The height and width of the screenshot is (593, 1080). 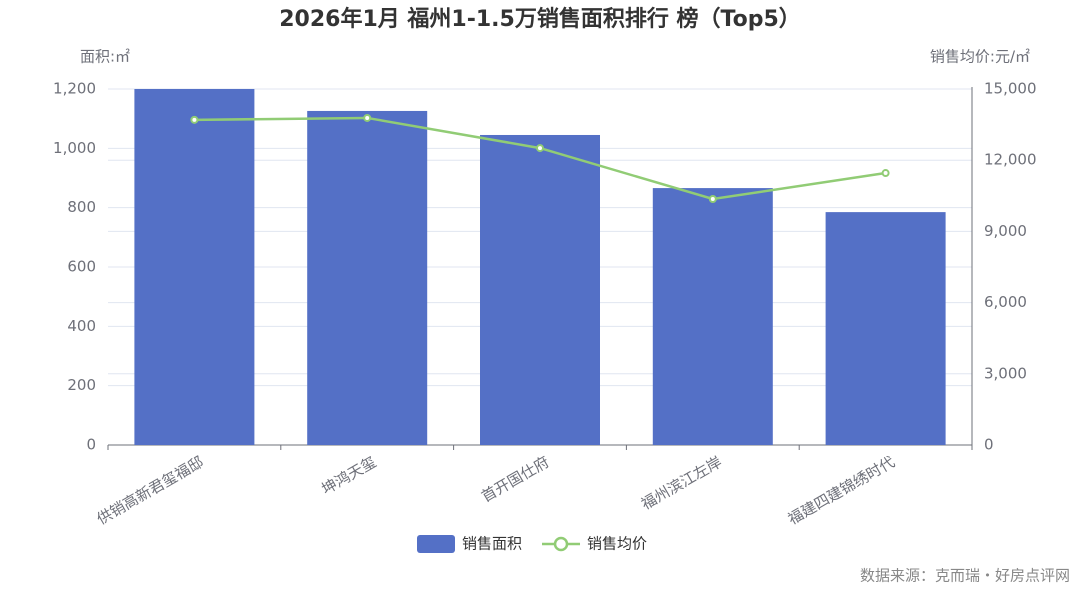 What do you see at coordinates (91, 445) in the screenshot?
I see `y-tick-label: 0` at bounding box center [91, 445].